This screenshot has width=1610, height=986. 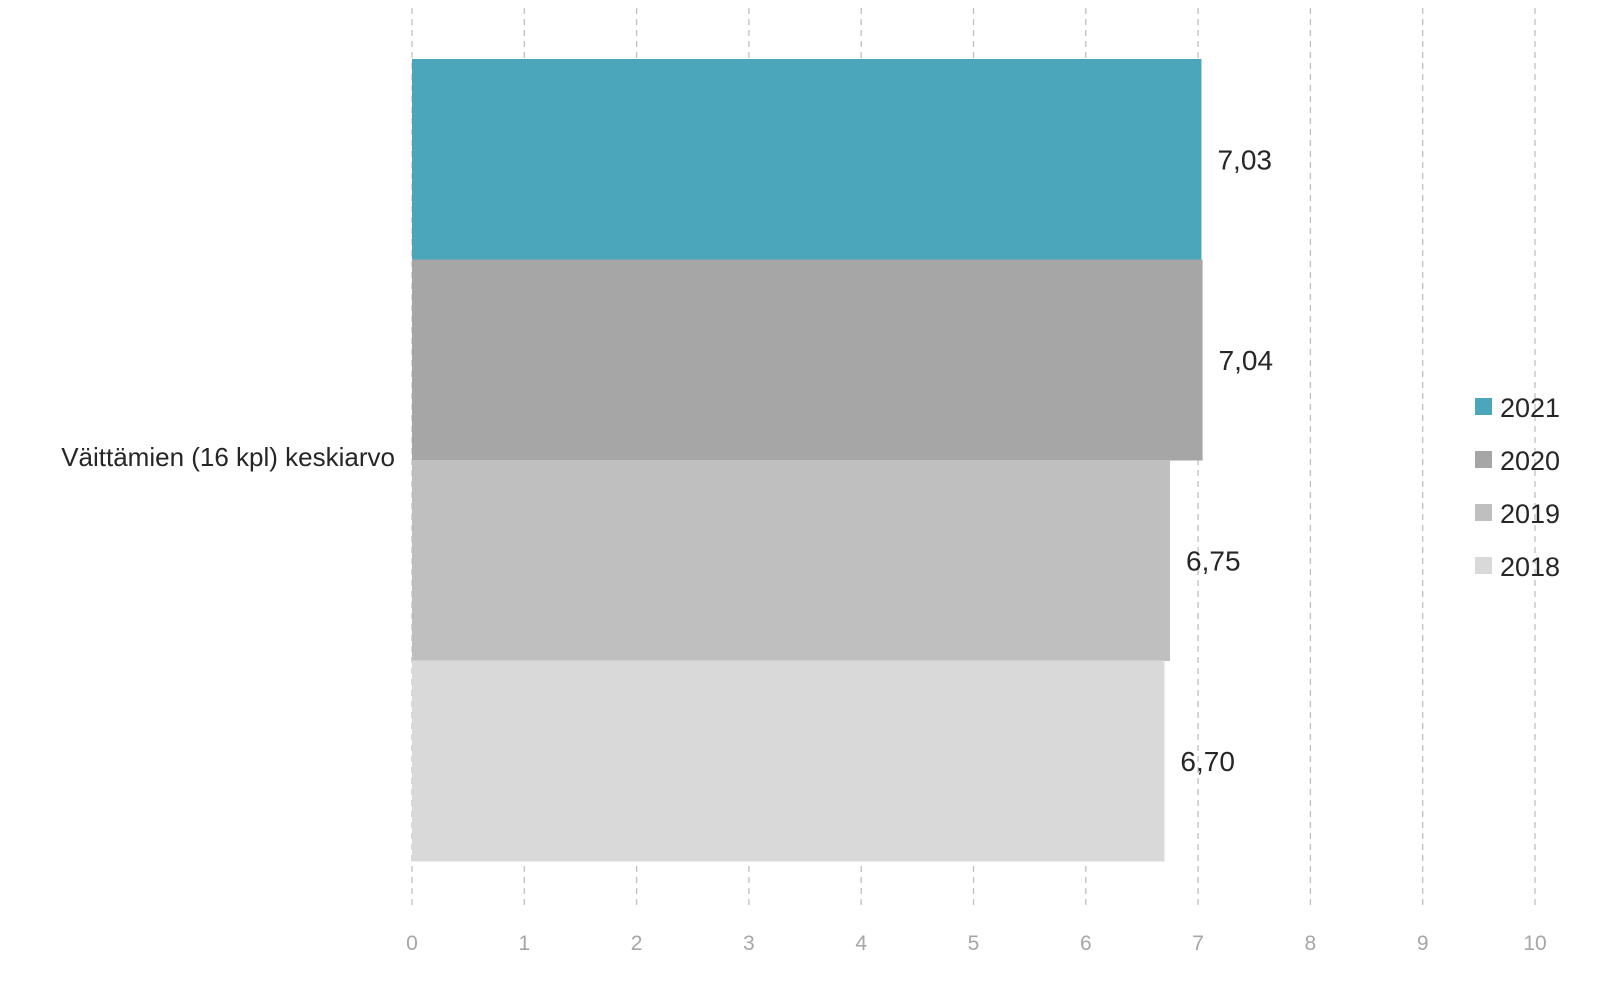 What do you see at coordinates (1530, 514) in the screenshot?
I see `legend-label-2019: 2019` at bounding box center [1530, 514].